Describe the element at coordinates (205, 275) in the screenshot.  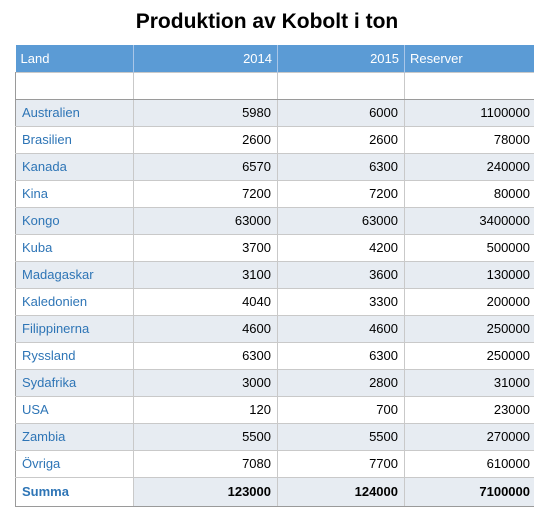
I see `cell-2014: 3100` at that location.